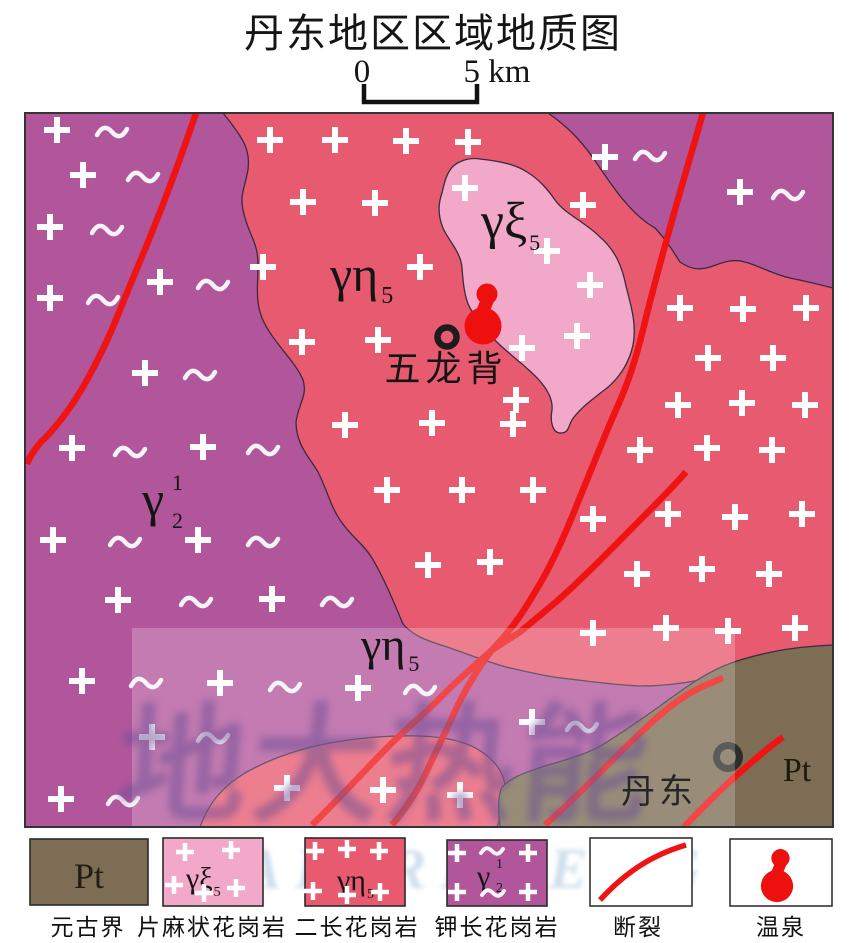  What do you see at coordinates (733, 780) in the screenshot?
I see `fault-line-southeast` at bounding box center [733, 780].